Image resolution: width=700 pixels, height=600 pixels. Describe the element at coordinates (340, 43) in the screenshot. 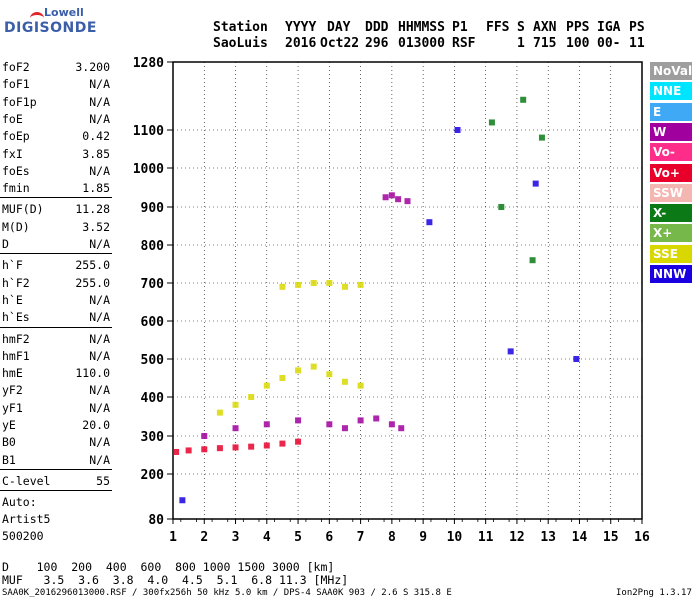

I see `header-value: Oct22` at that location.